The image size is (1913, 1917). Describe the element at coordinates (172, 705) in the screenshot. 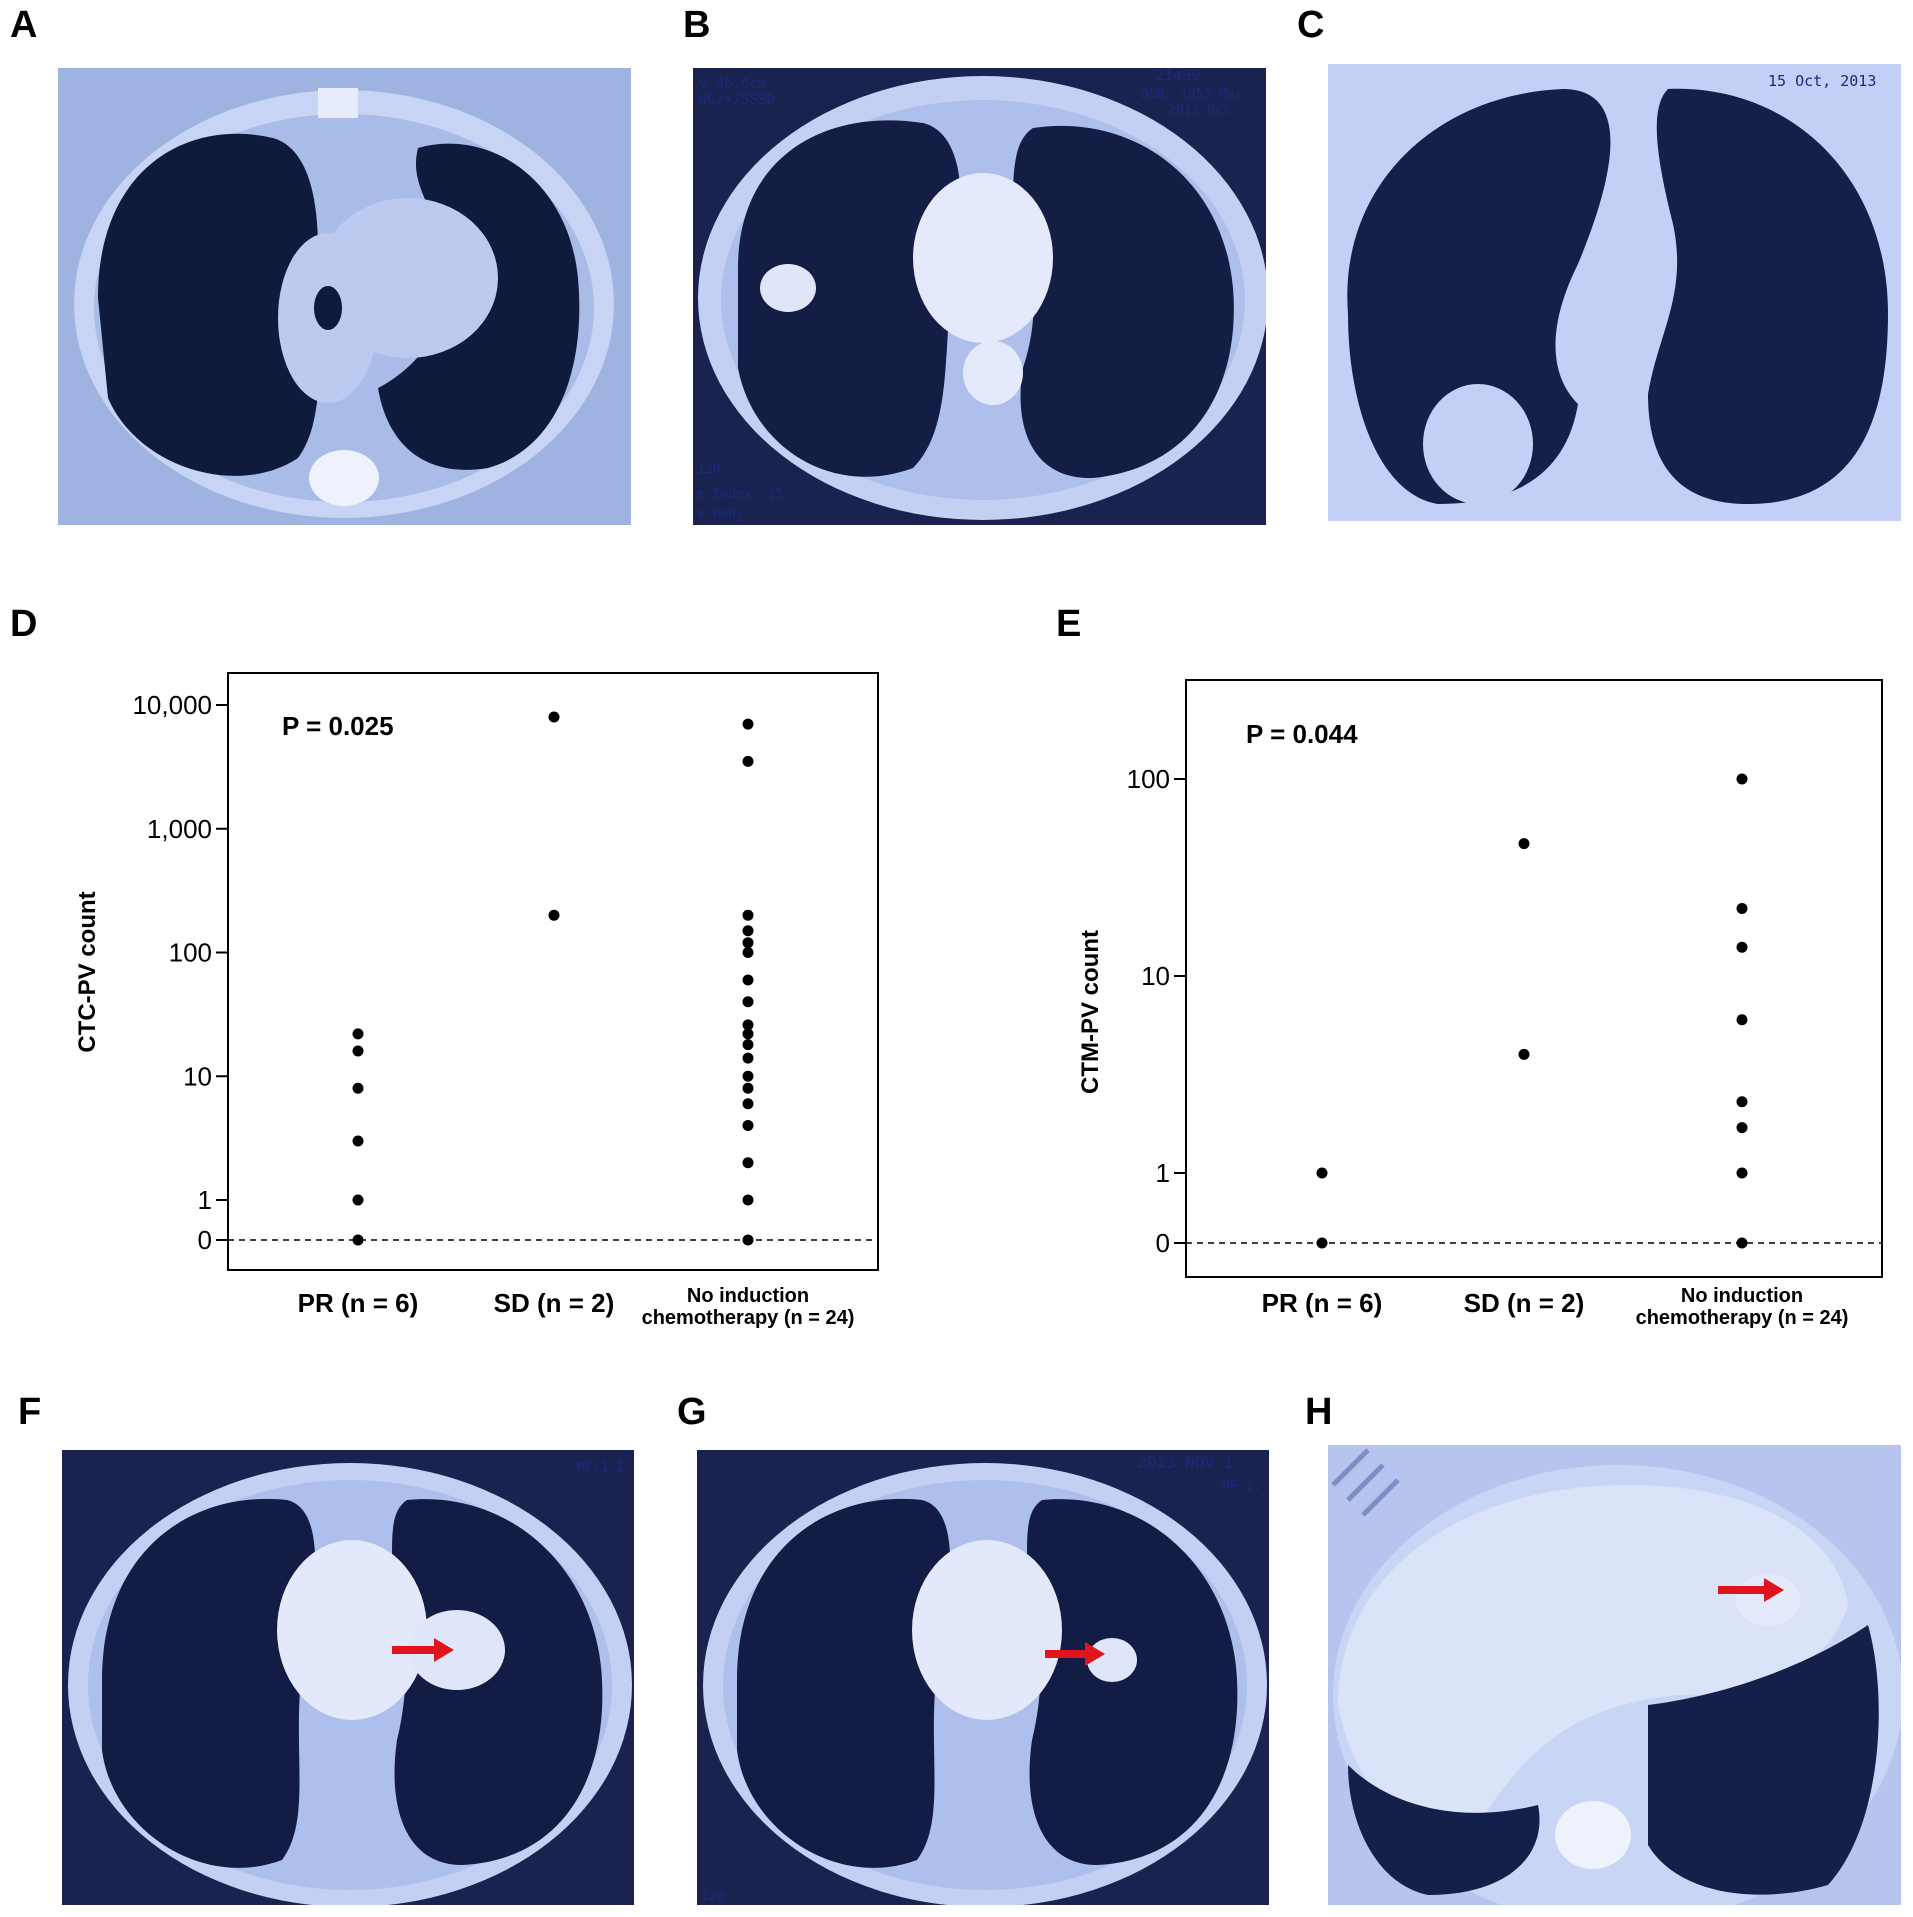

I see `y-tick-label: 10,000` at that location.